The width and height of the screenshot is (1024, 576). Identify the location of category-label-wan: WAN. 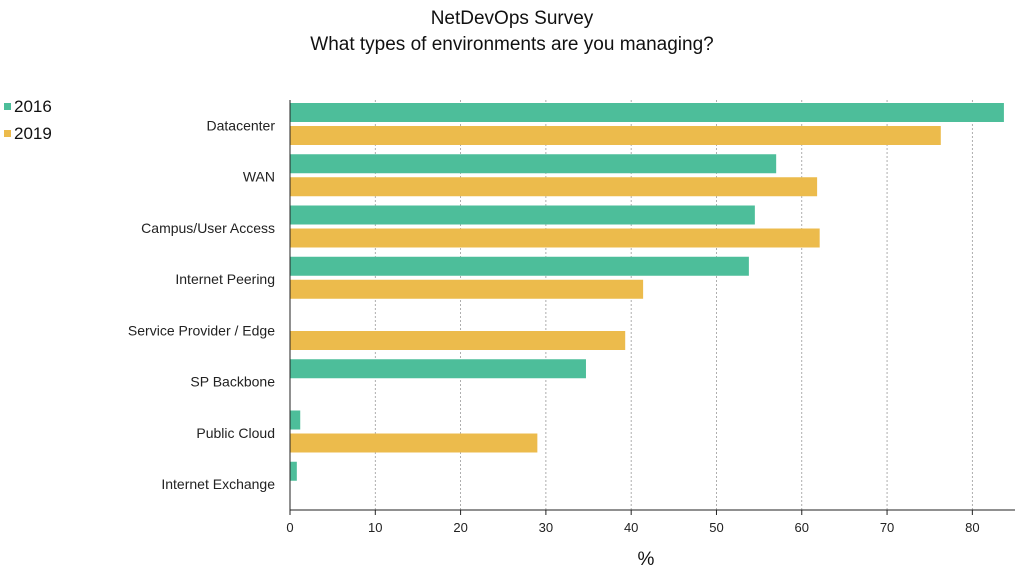
(259, 177).